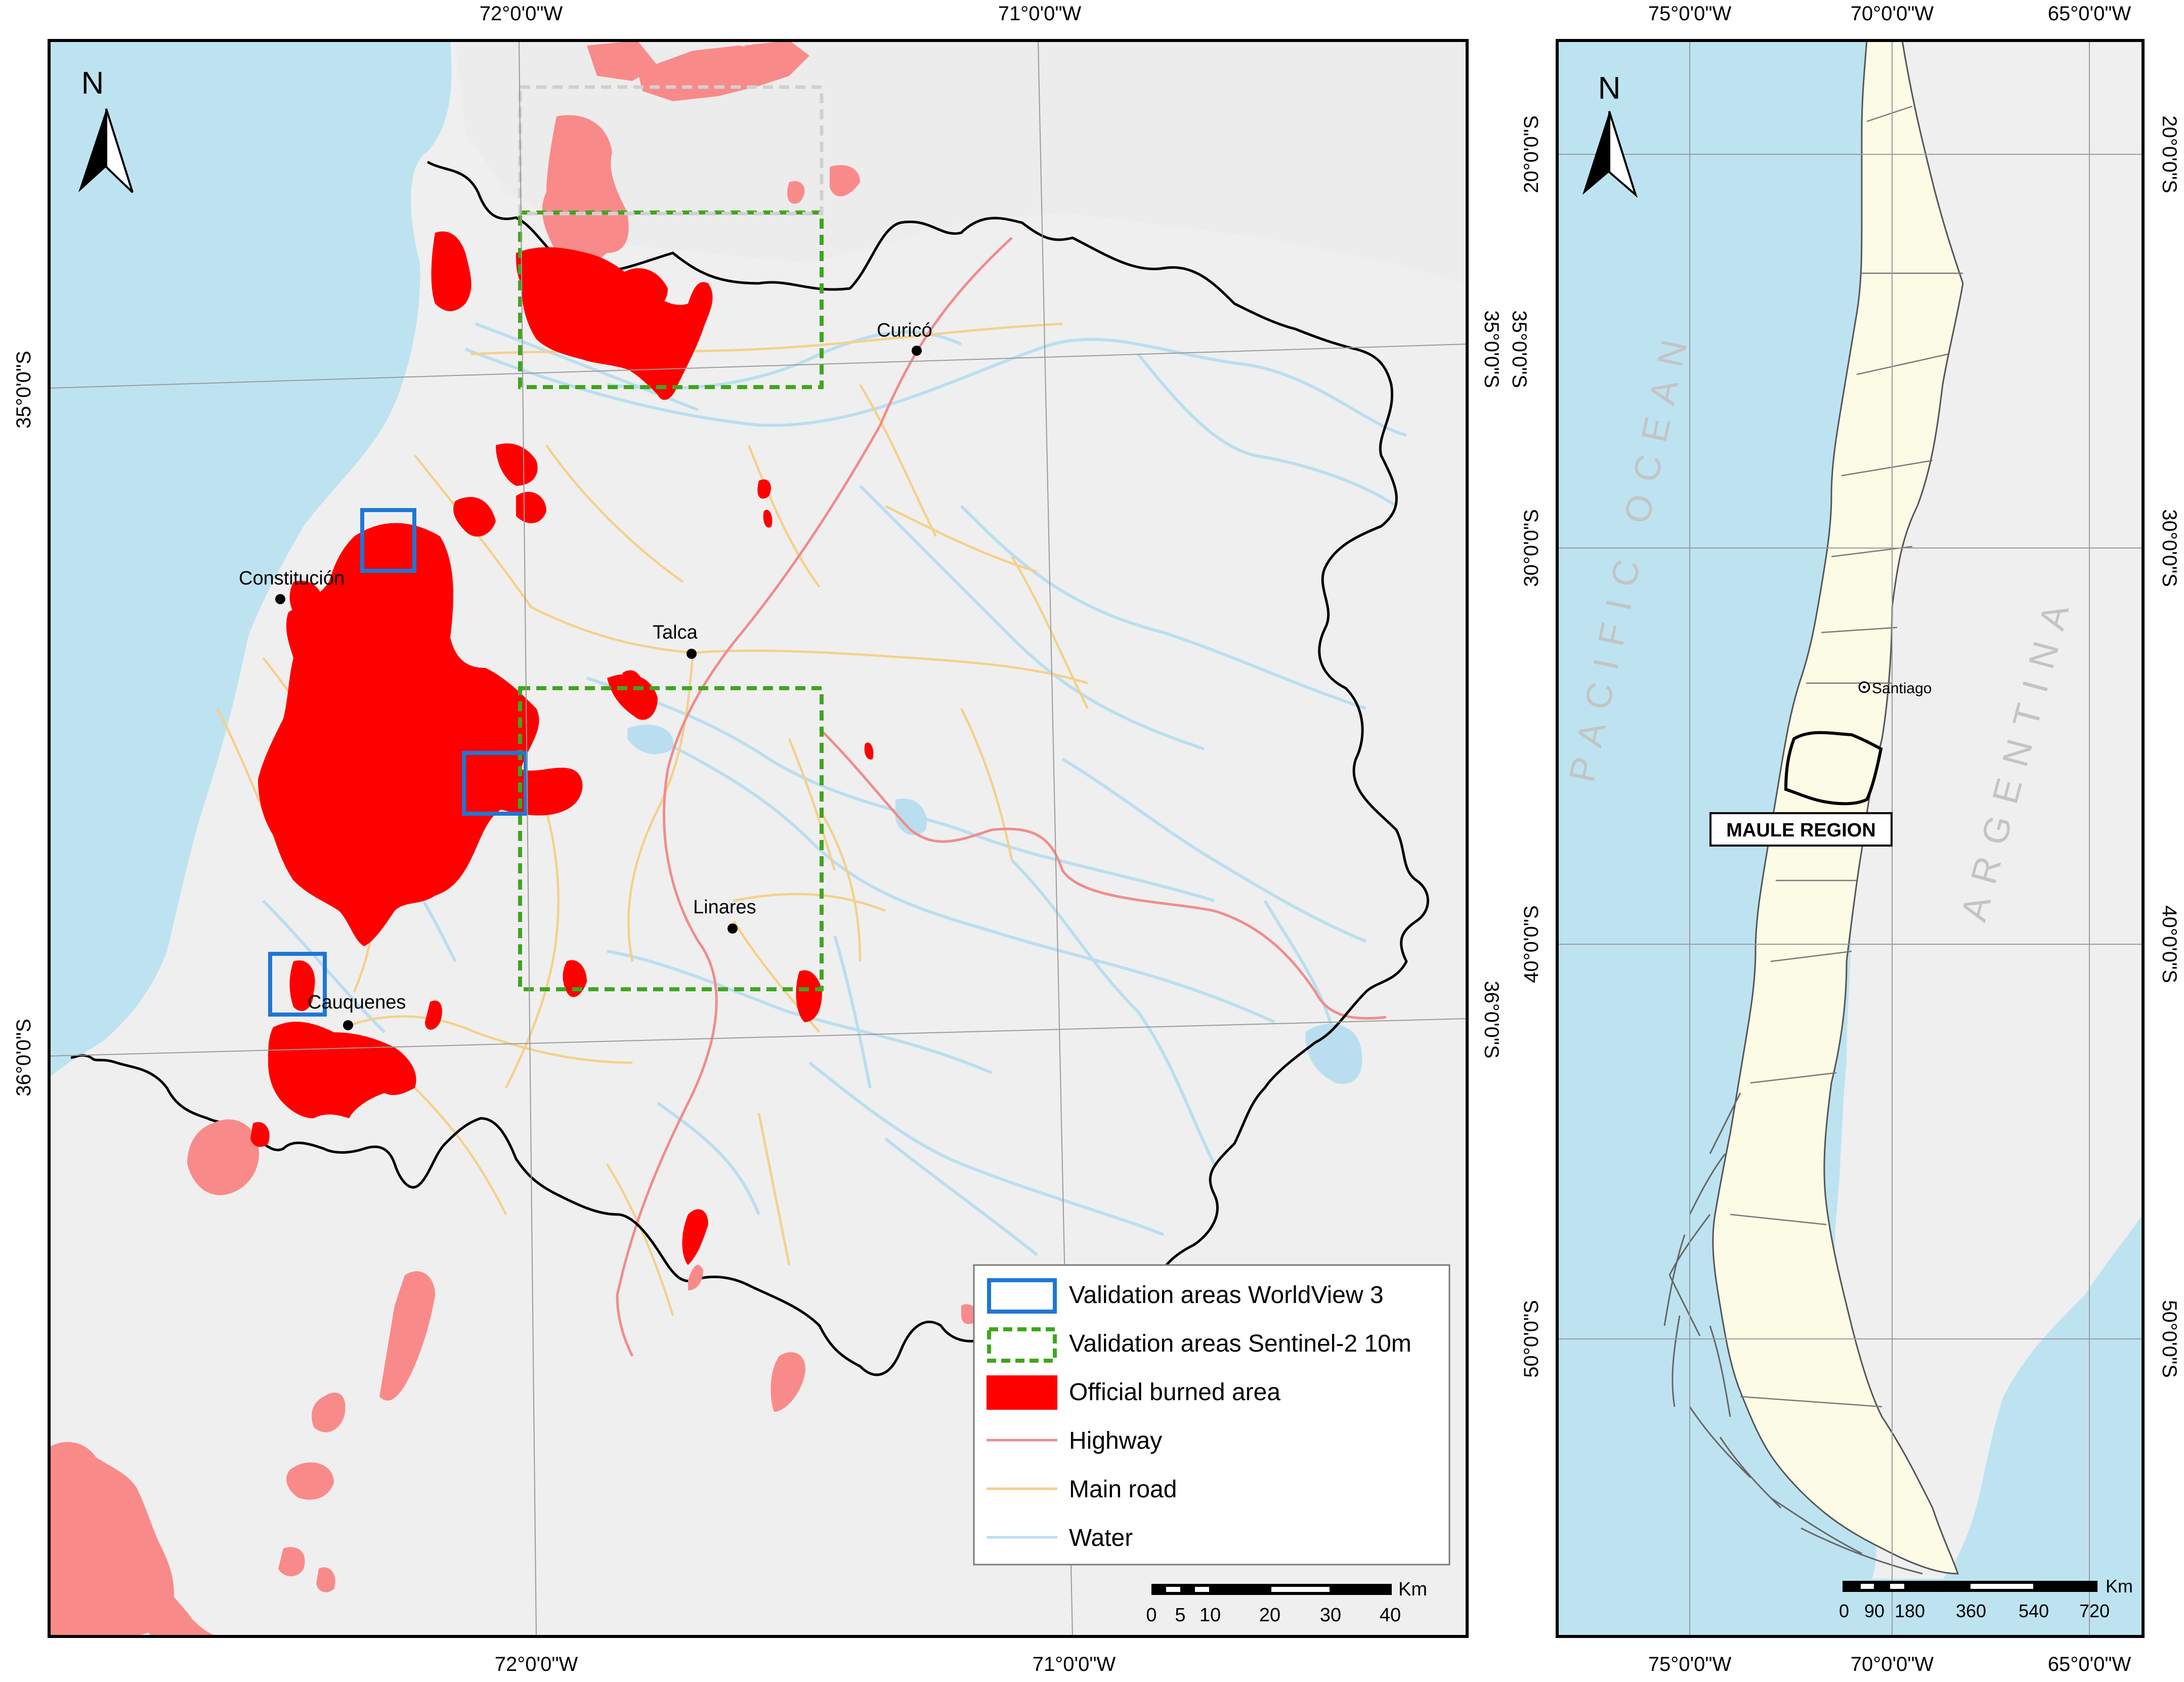 This screenshot has height=1682, width=2184. Describe the element at coordinates (1532, 944) in the screenshot. I see `inset-left-label-40s: 40°0'0"S` at that location.